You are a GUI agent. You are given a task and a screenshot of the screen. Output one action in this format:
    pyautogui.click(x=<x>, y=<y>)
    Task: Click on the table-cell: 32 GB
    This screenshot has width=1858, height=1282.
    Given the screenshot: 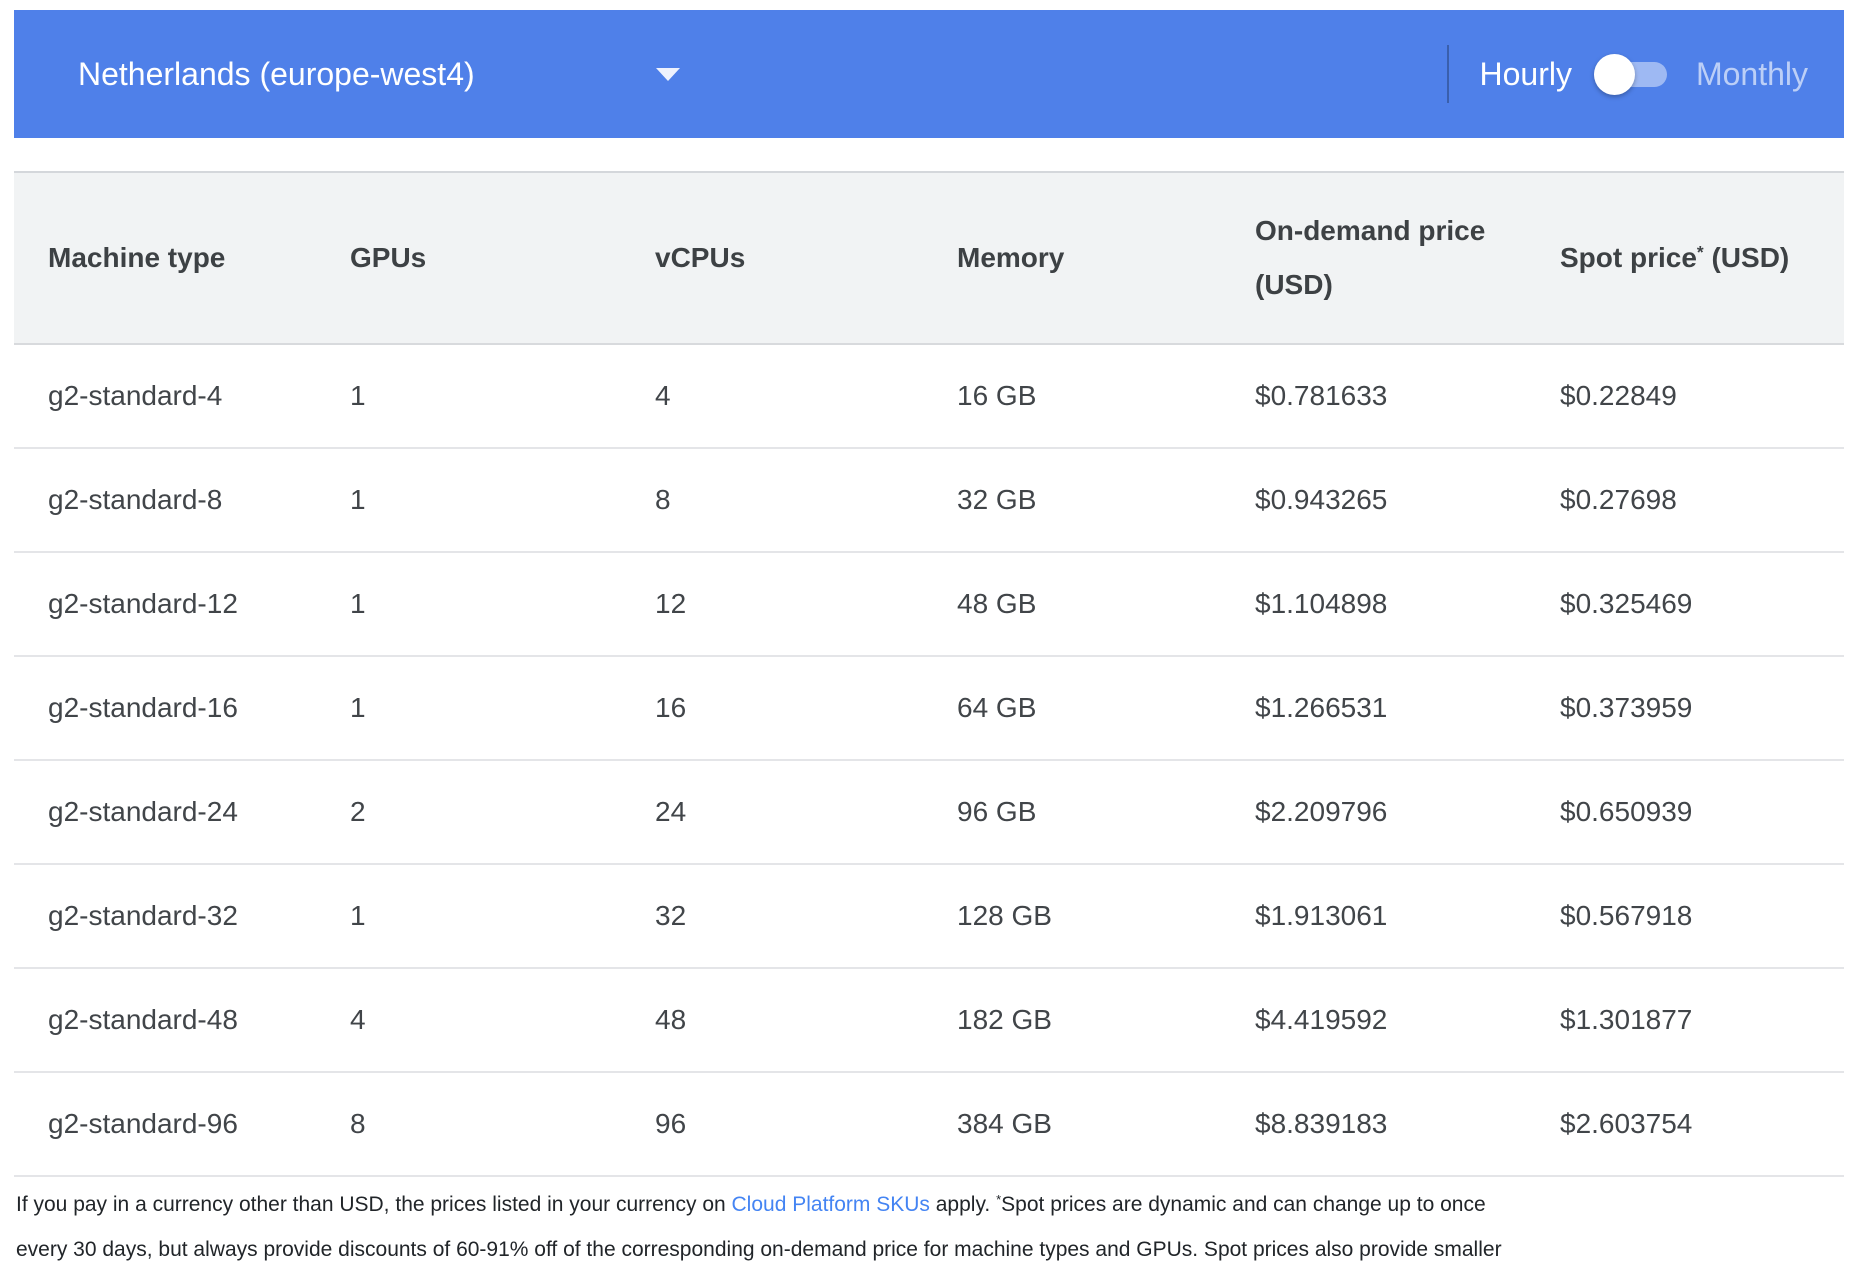 What is the action you would take?
    pyautogui.click(x=997, y=499)
    